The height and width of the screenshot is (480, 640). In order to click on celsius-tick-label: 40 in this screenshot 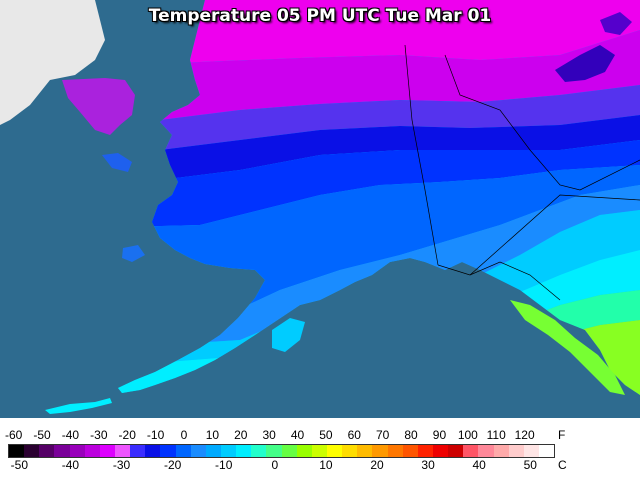, I will do `click(479, 465)`.